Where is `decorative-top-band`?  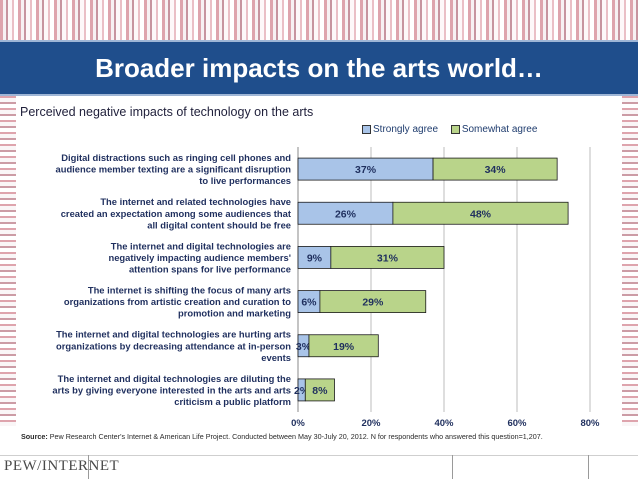
decorative-top-band is located at coordinates (319, 20).